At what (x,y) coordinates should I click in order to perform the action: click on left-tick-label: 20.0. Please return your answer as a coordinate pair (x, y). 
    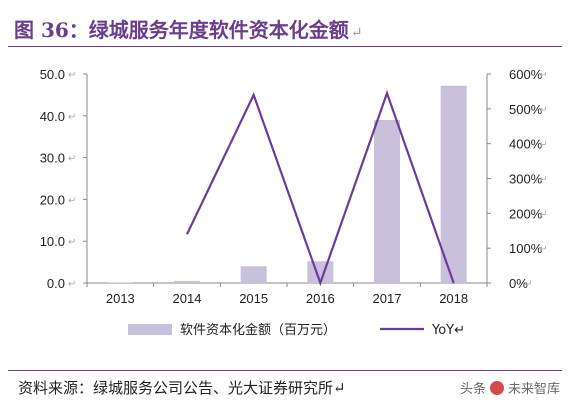
    Looking at the image, I should click on (52, 199).